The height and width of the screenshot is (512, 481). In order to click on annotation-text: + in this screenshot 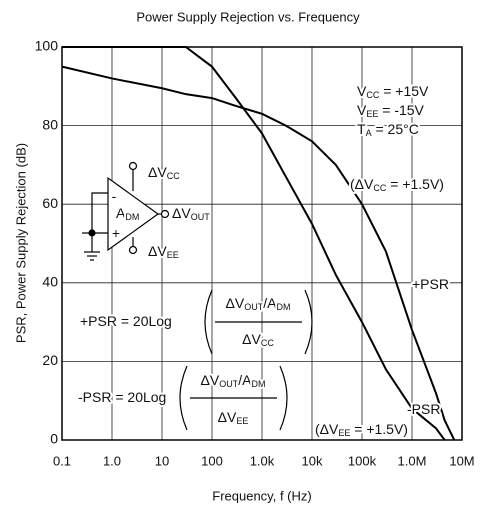, I will do `click(116, 233)`.